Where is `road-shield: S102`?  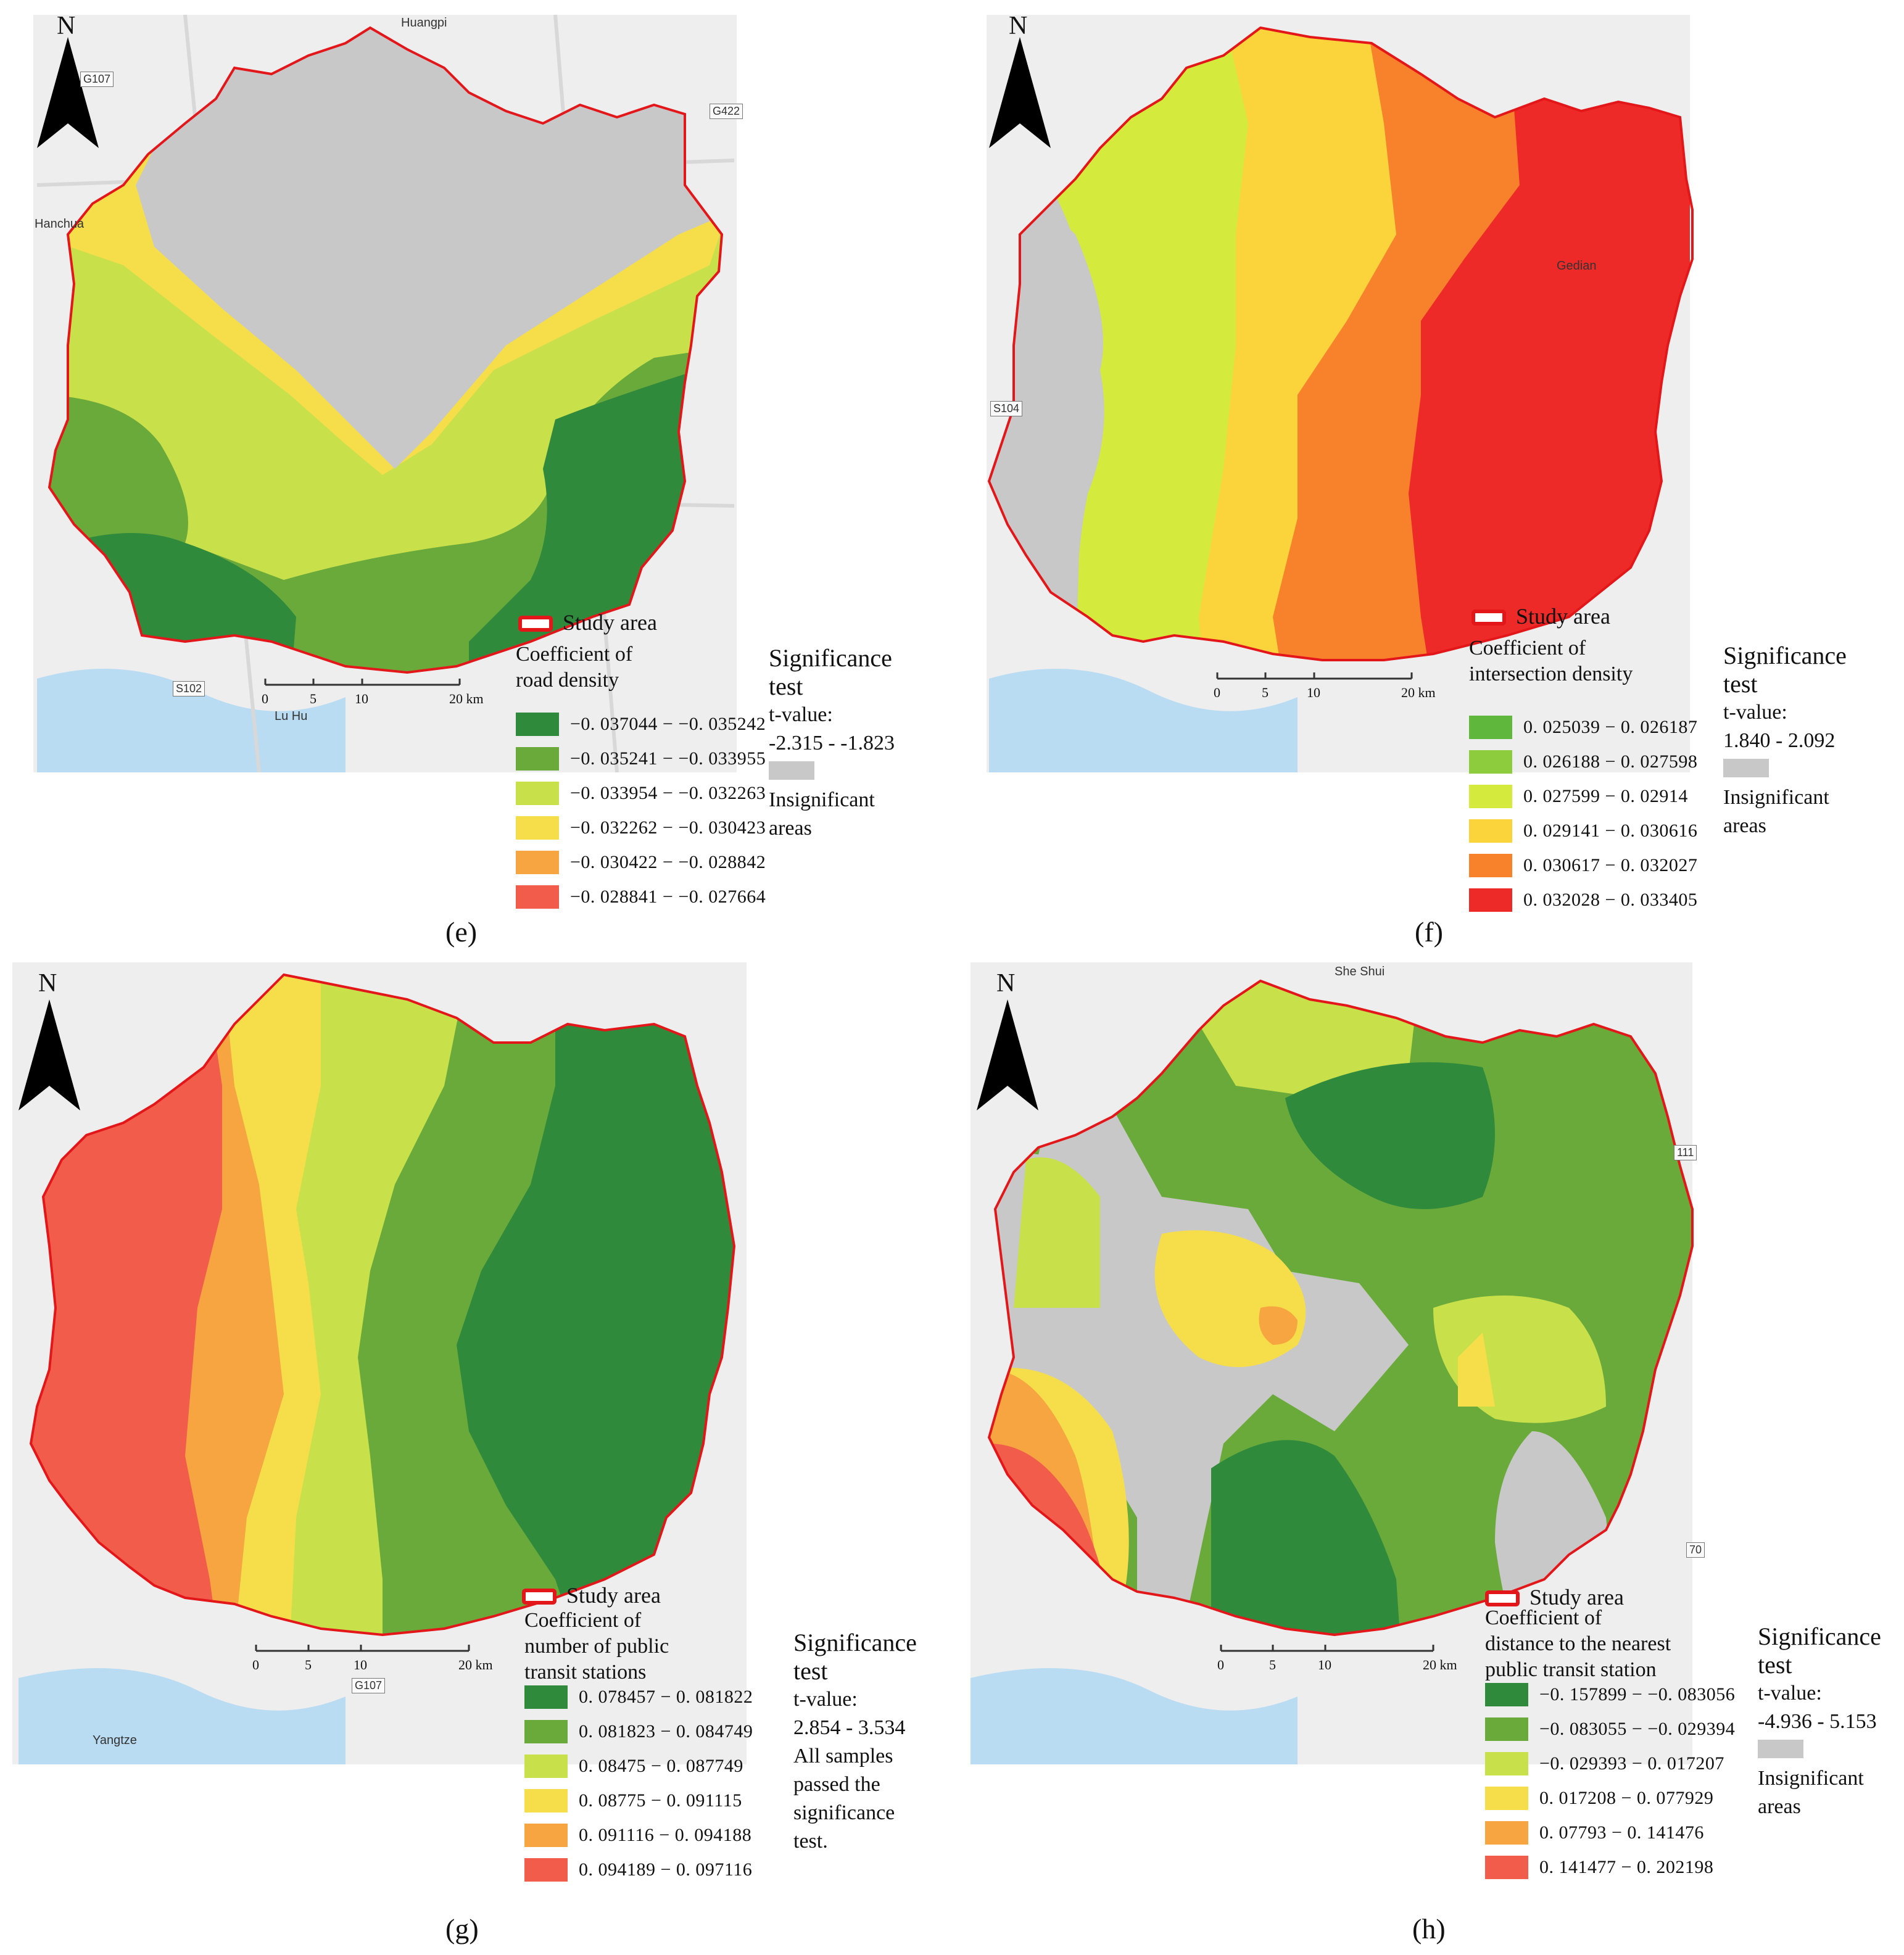
road-shield: S102 is located at coordinates (189, 688).